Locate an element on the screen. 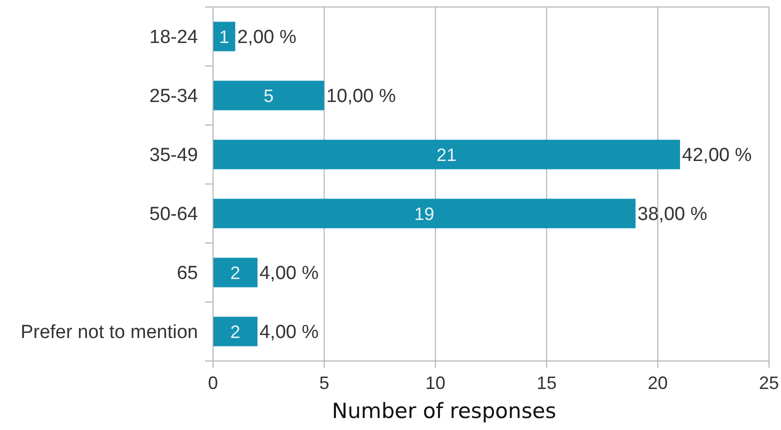 Image resolution: width=781 pixels, height=430 pixels. y-tick-label: 50-64 is located at coordinates (173, 215).